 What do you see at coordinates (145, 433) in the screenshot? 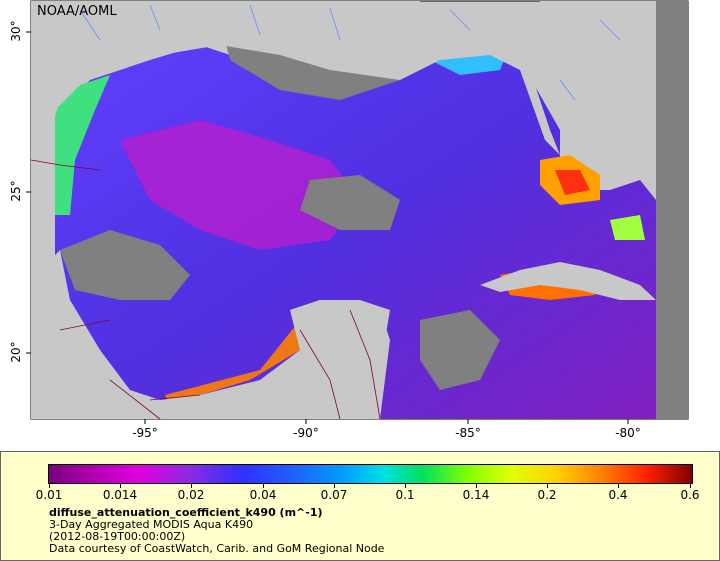
I see `x-tick-label: -95°` at bounding box center [145, 433].